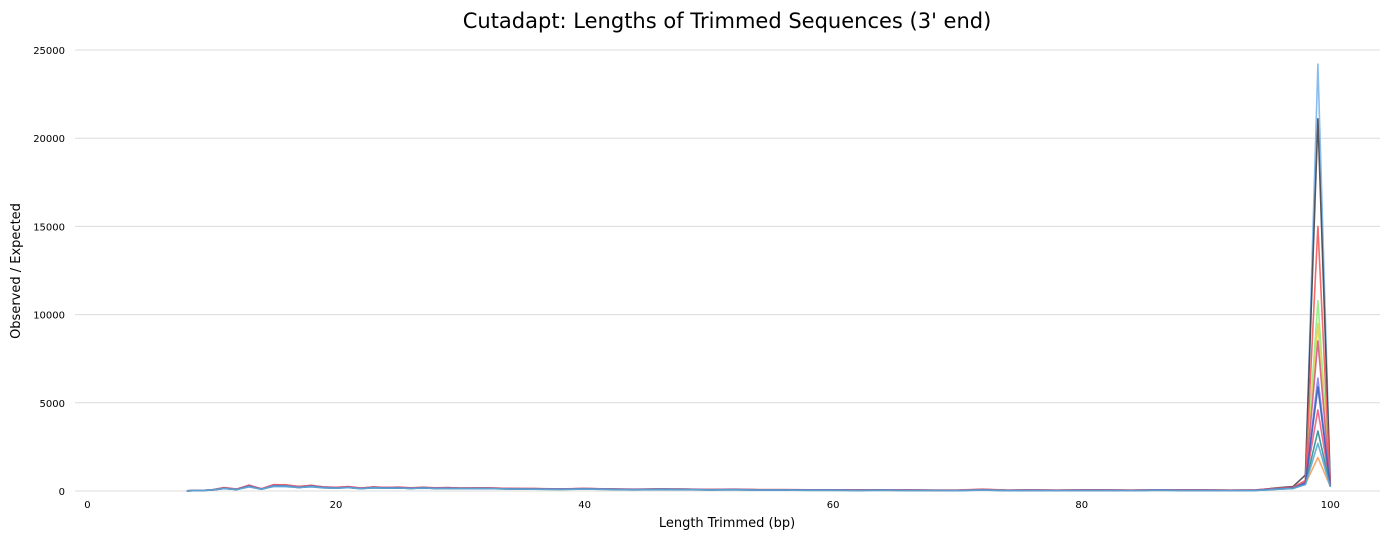 The height and width of the screenshot is (540, 1389). I want to click on y-tick-label: 0, so click(62, 492).